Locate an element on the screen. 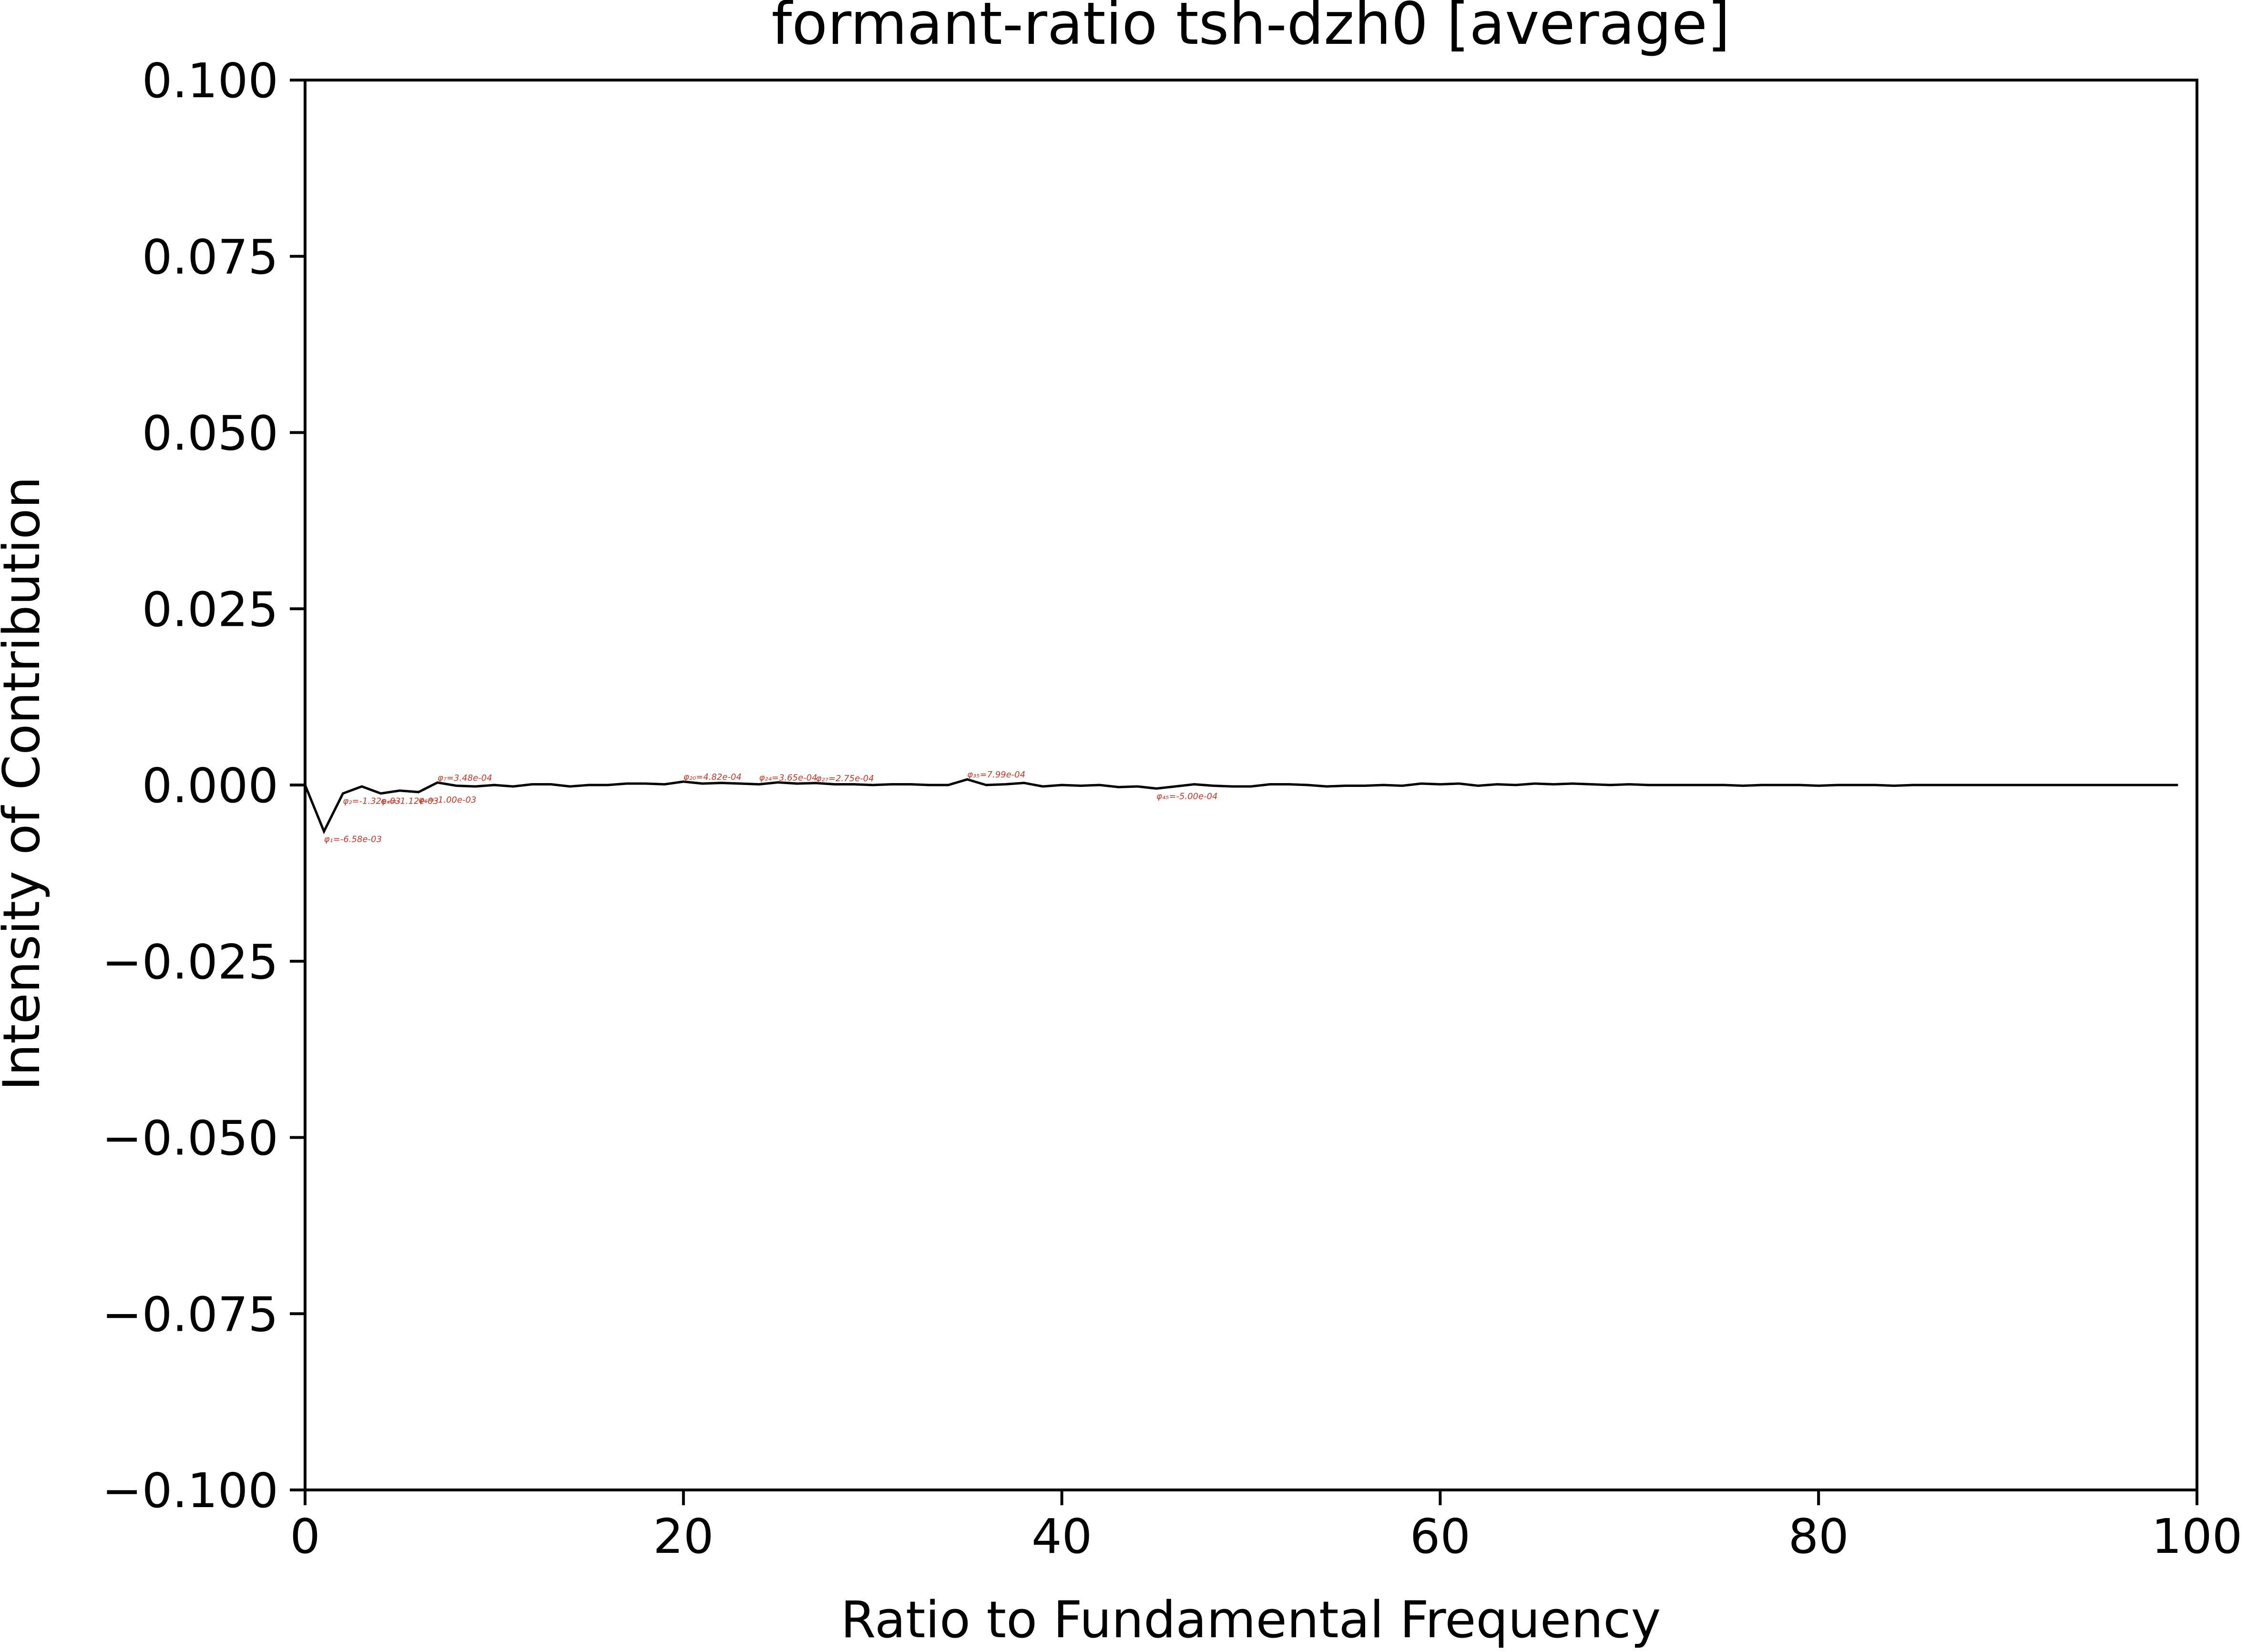 The height and width of the screenshot is (1652, 2247). y-tick-label: 0.050 is located at coordinates (210, 433).